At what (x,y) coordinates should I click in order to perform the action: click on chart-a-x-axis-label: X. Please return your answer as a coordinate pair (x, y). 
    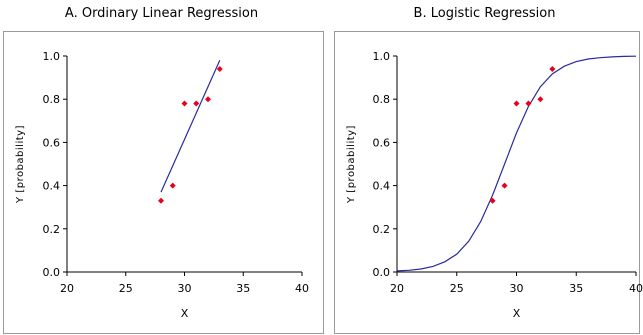
    Looking at the image, I should click on (185, 313).